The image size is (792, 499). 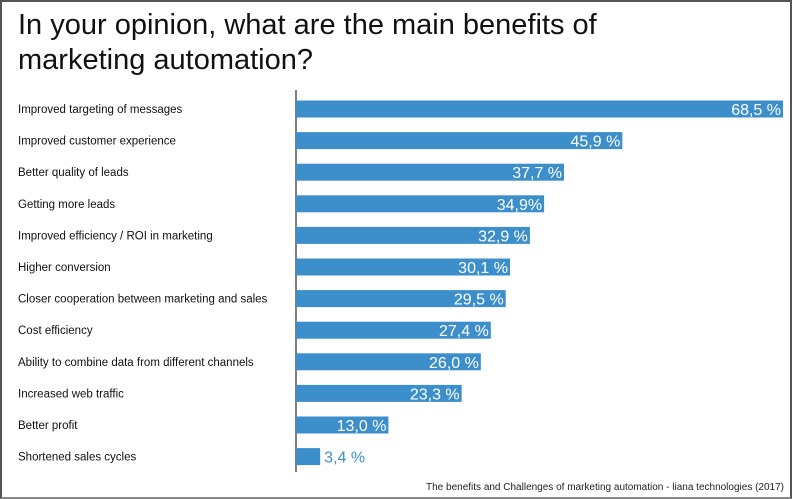 What do you see at coordinates (479, 300) in the screenshot?
I see `data-label: 29,5 %` at bounding box center [479, 300].